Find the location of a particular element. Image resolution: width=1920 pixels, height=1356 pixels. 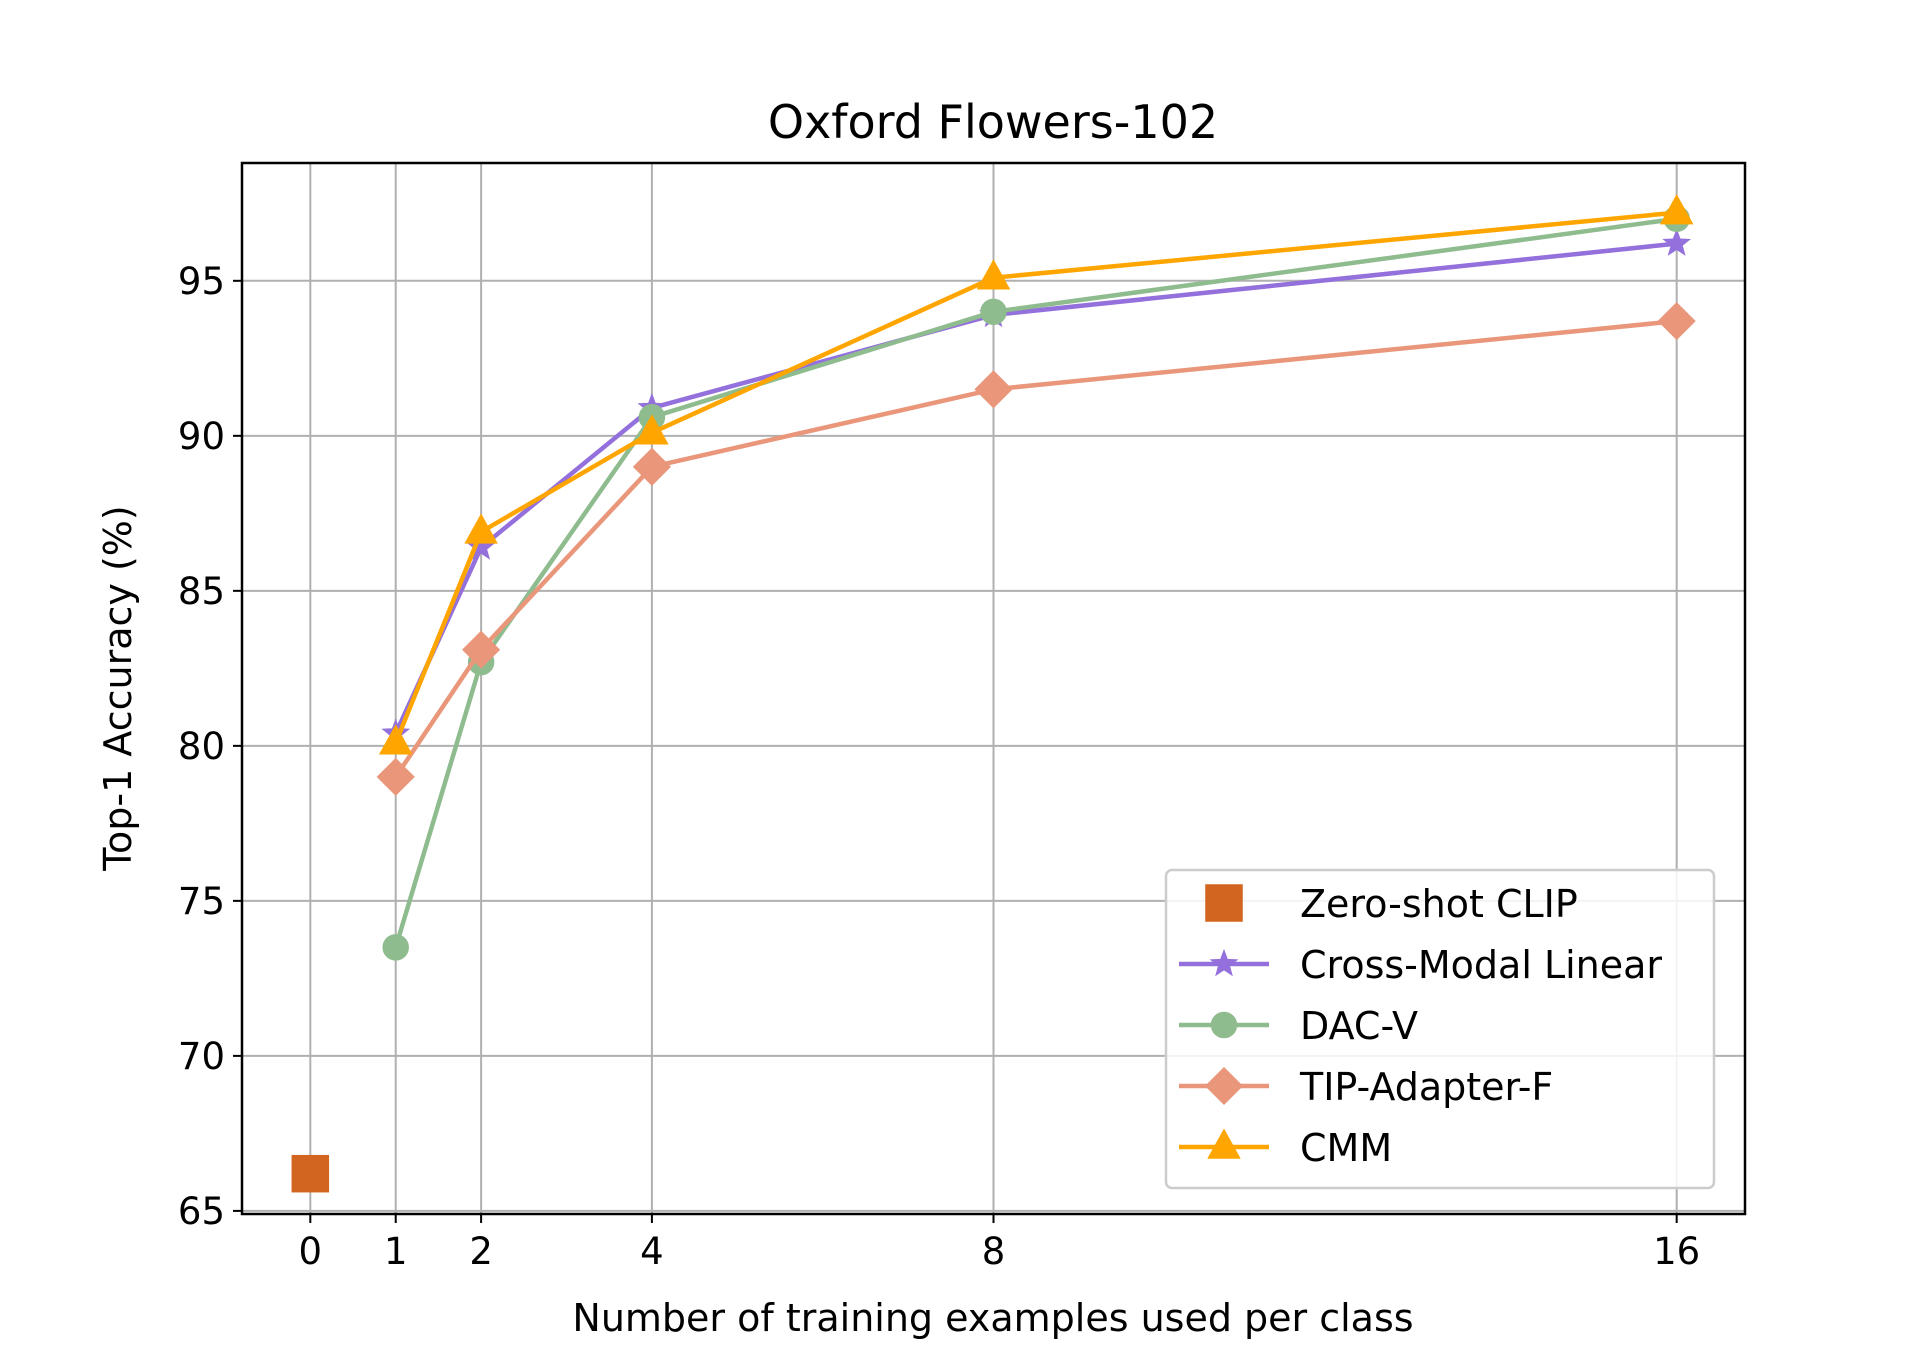

legend-item: Zero-shot CLIP is located at coordinates (1391, 904).